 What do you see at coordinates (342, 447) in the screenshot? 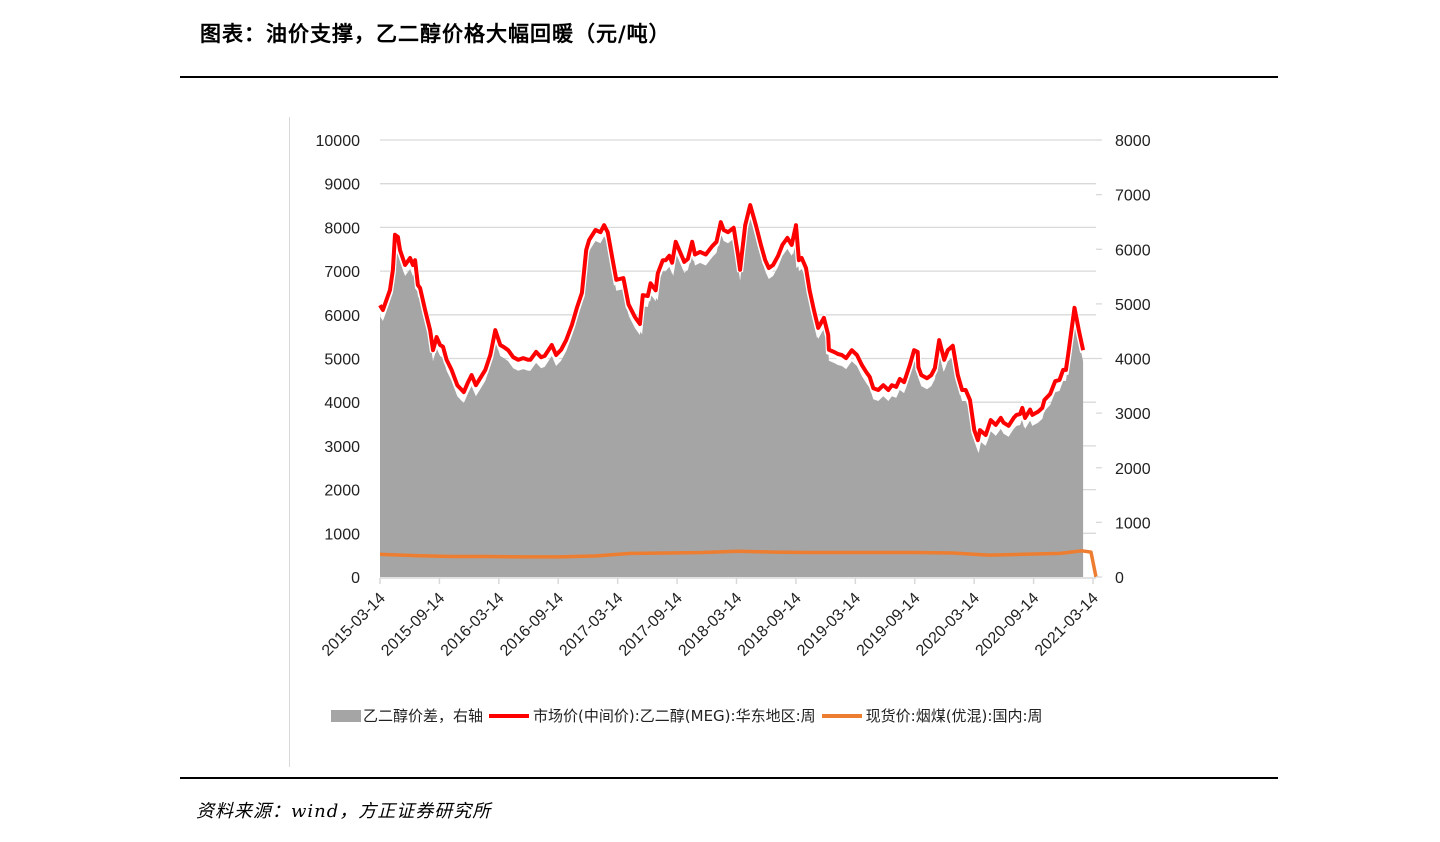
I see `y-left-tick-label: 3000` at bounding box center [342, 447].